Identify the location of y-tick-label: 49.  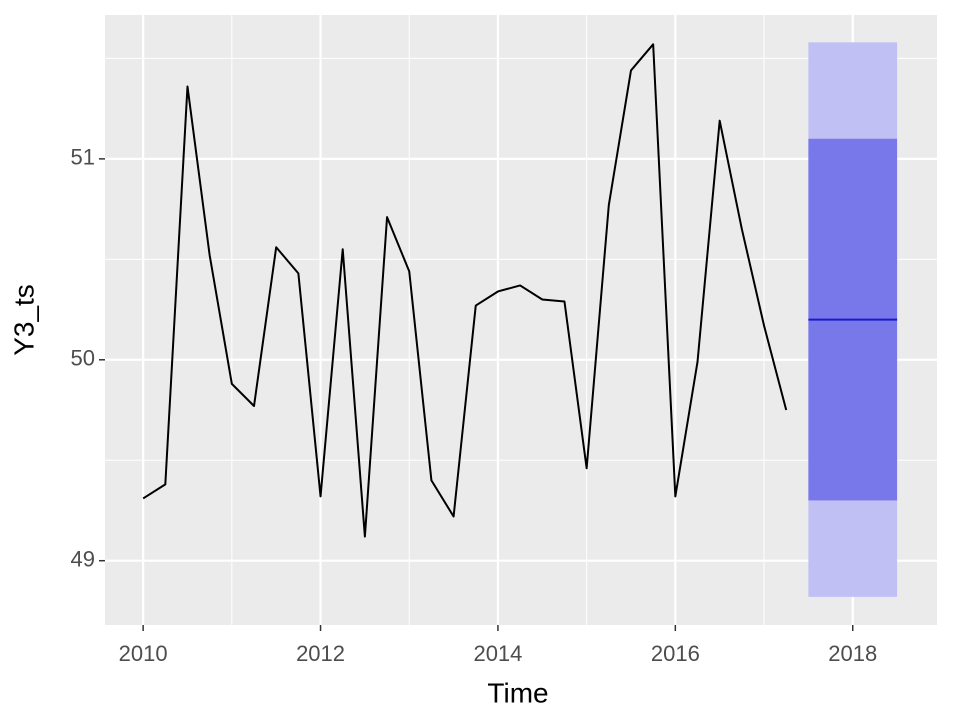
(83, 559).